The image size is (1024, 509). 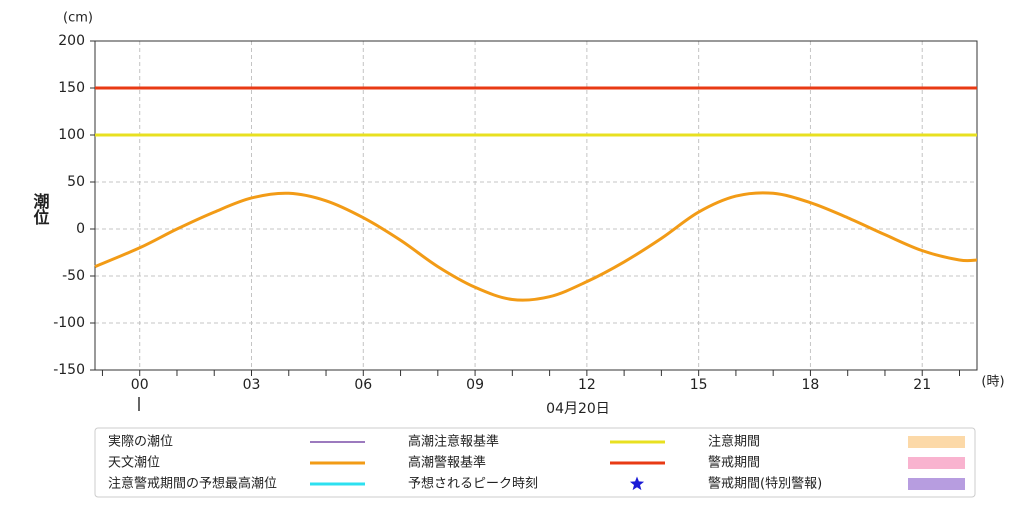 What do you see at coordinates (192, 484) in the screenshot?
I see `legend-label: 注意警戒期間の予想最高潮位` at bounding box center [192, 484].